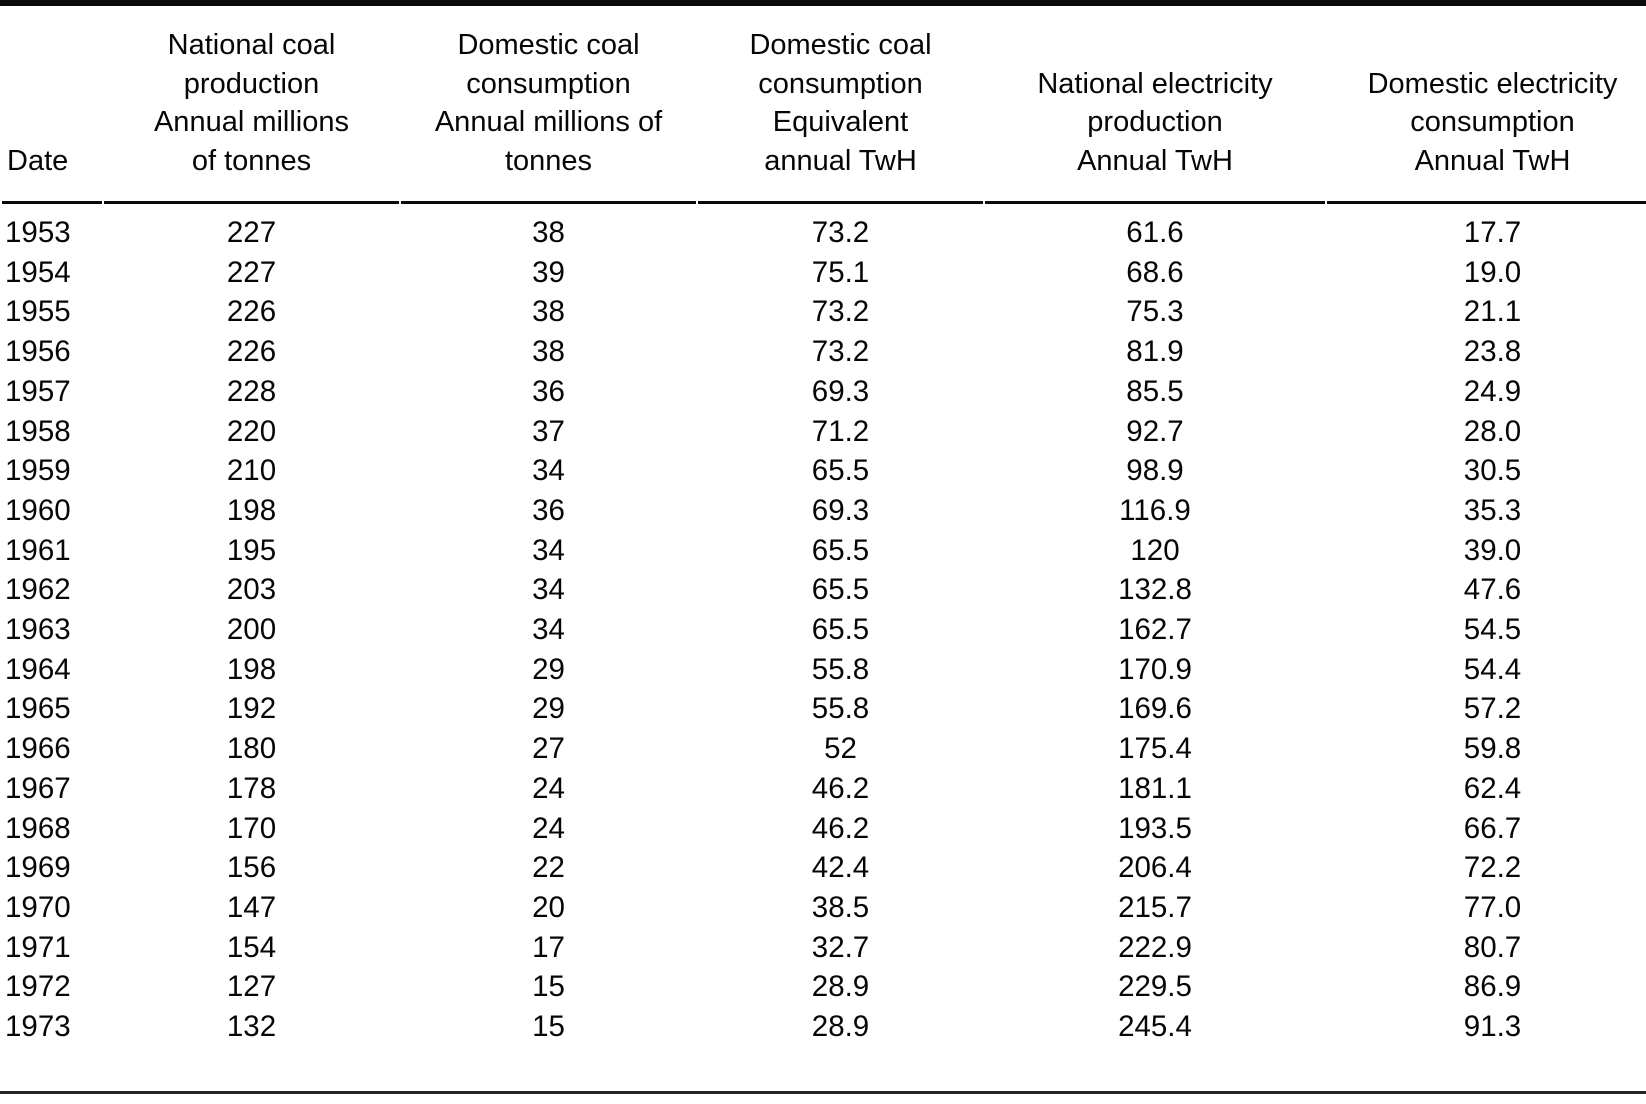 The width and height of the screenshot is (1646, 1104). What do you see at coordinates (38, 907) in the screenshot?
I see `year-cell: 1970` at bounding box center [38, 907].